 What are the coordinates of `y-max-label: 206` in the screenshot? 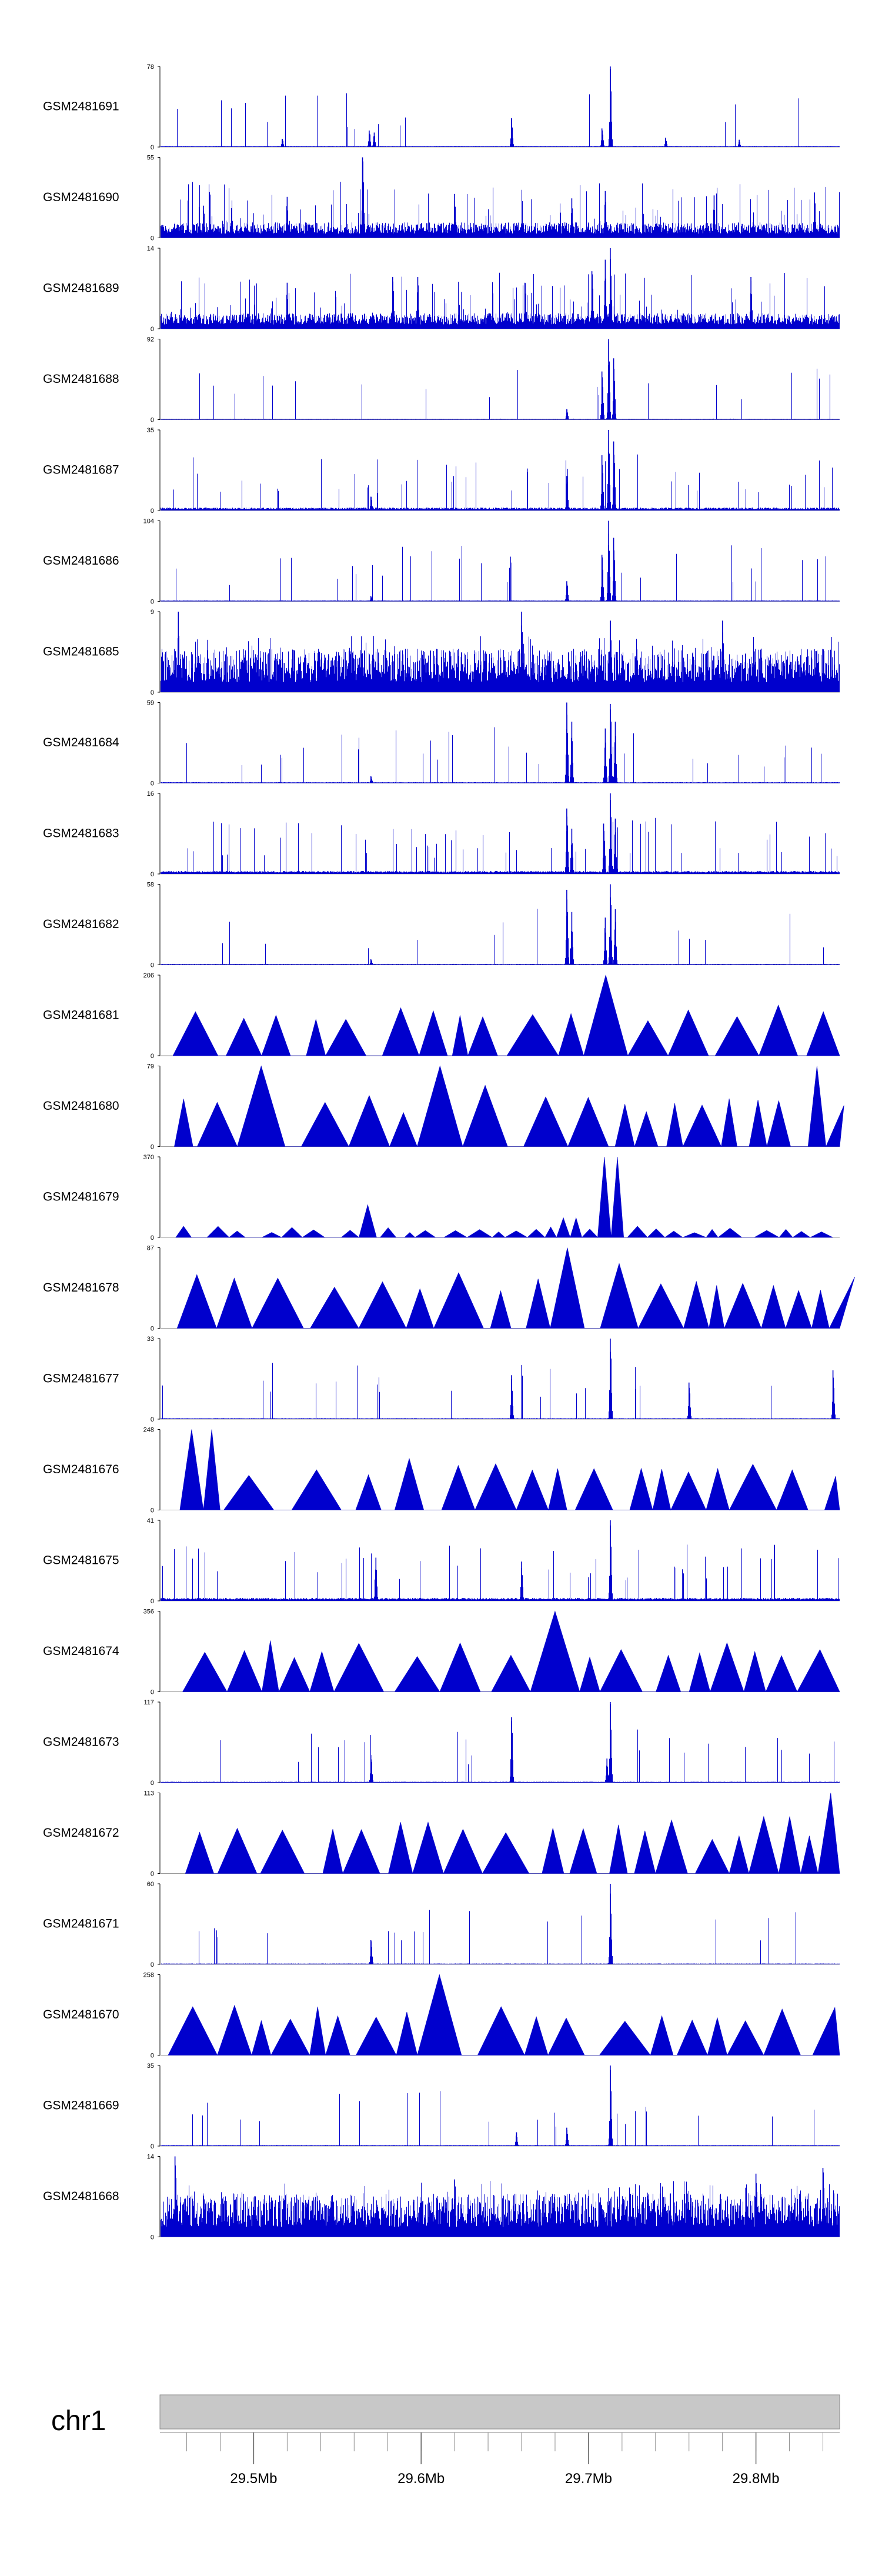 It's located at (148, 975).